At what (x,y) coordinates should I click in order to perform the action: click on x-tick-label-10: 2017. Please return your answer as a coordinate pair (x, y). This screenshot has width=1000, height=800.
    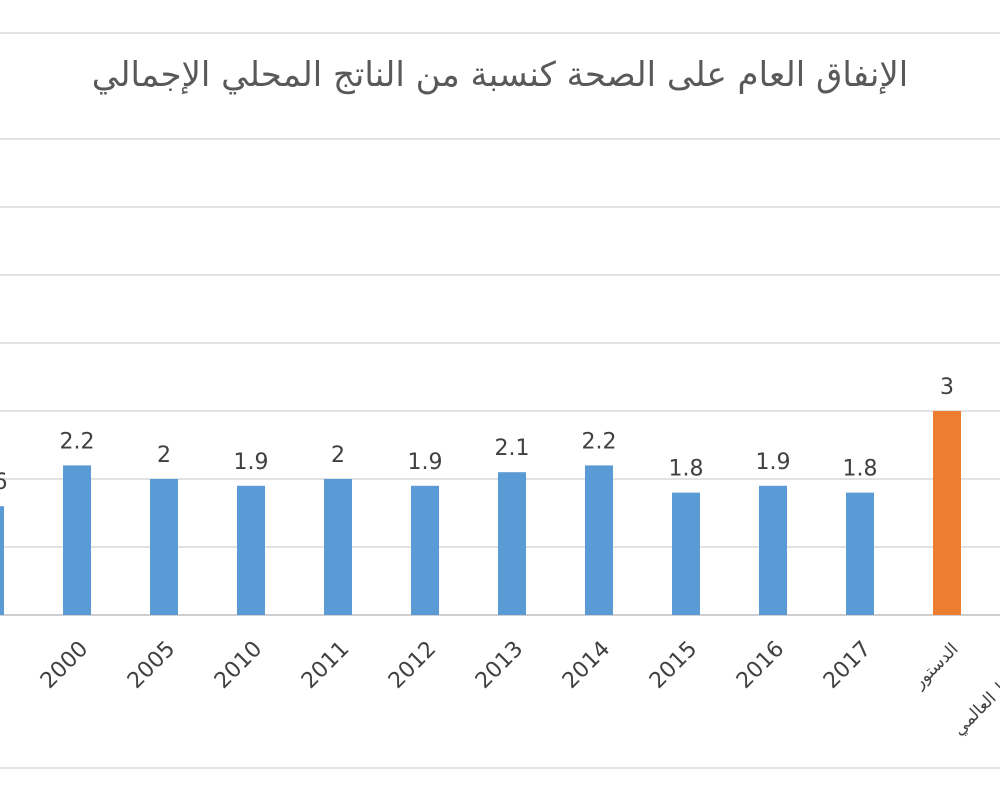
    Looking at the image, I should click on (847, 665).